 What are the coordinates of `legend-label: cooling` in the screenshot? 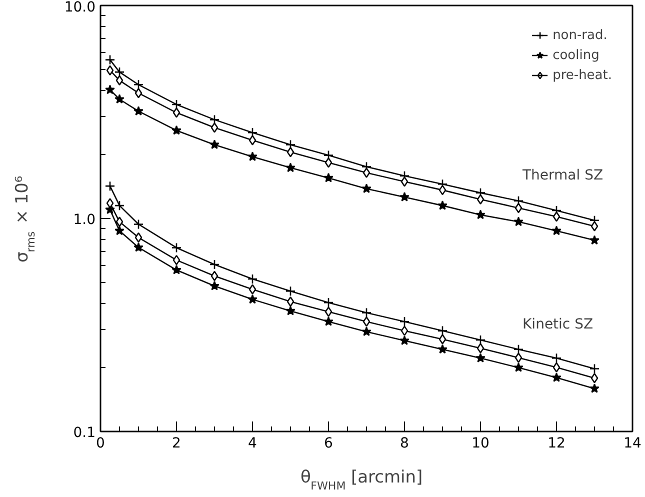 It's located at (576, 55).